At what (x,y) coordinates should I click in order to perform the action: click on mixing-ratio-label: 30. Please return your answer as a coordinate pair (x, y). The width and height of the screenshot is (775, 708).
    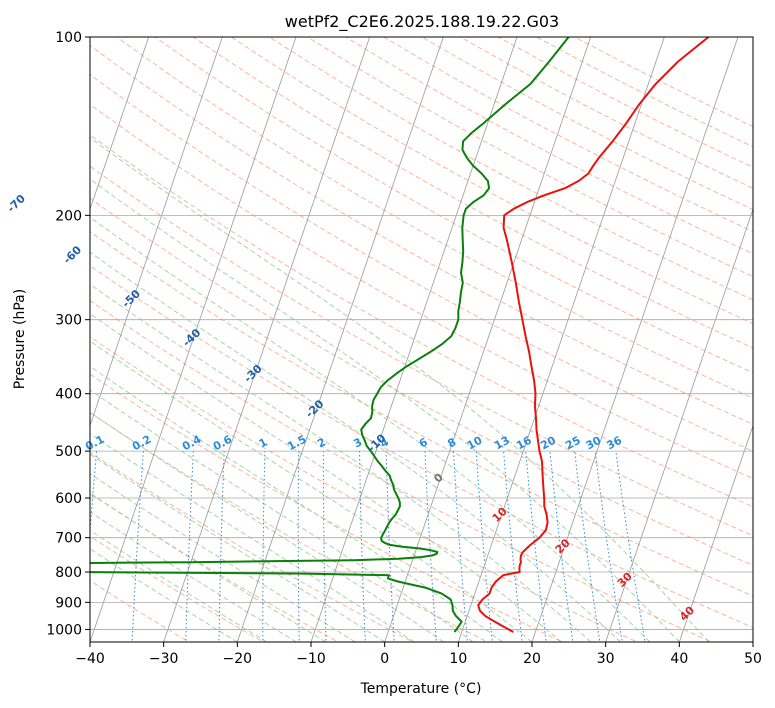
    Looking at the image, I should click on (594, 443).